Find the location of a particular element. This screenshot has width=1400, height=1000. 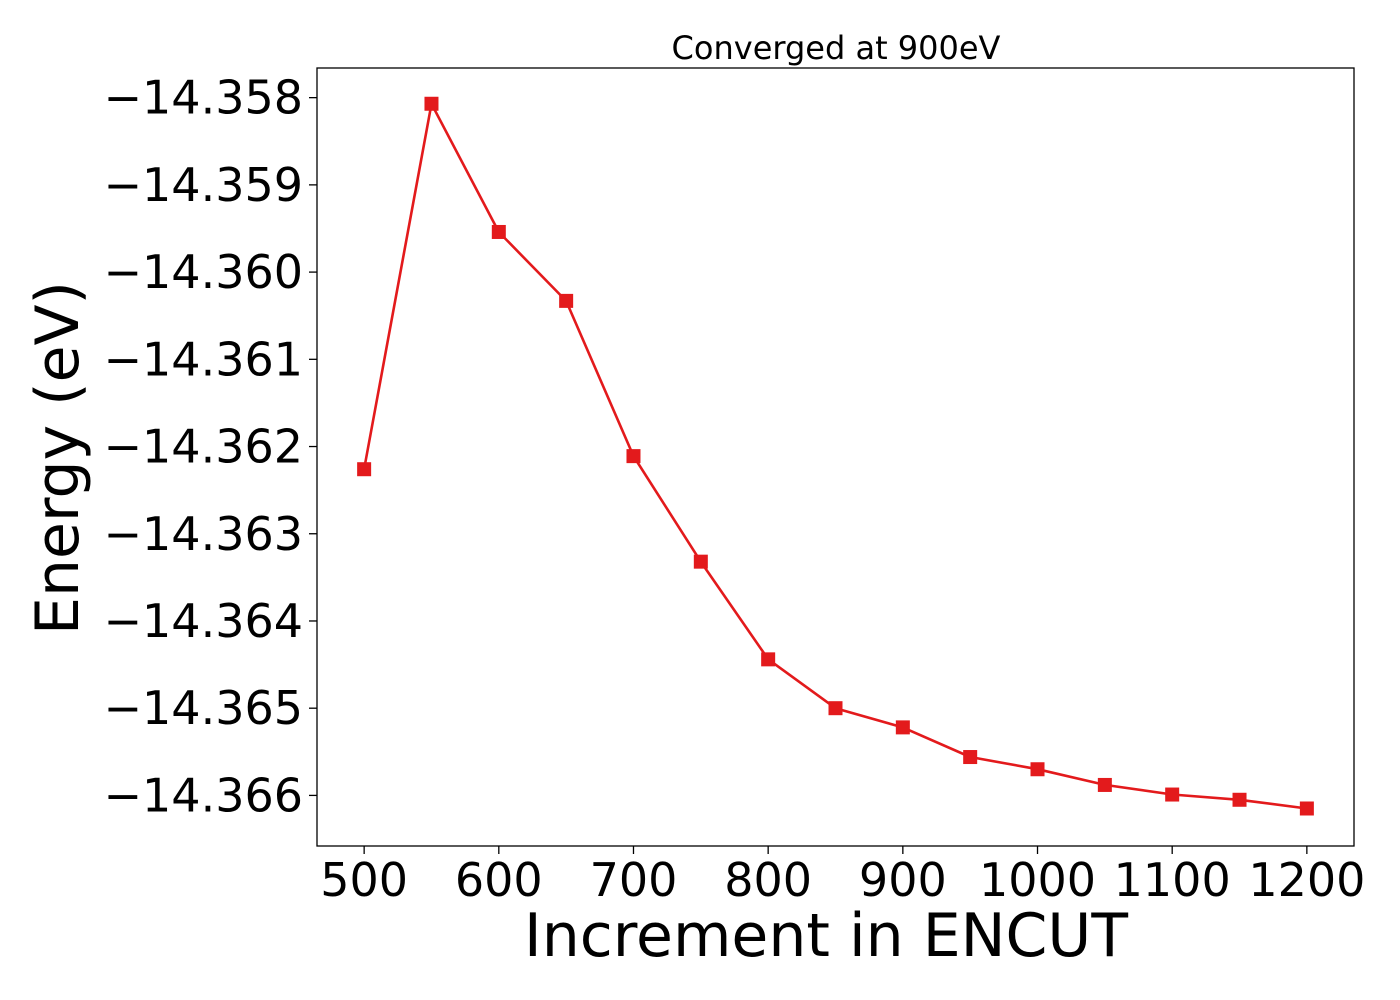

x-tick-label: 800 is located at coordinates (768, 880).